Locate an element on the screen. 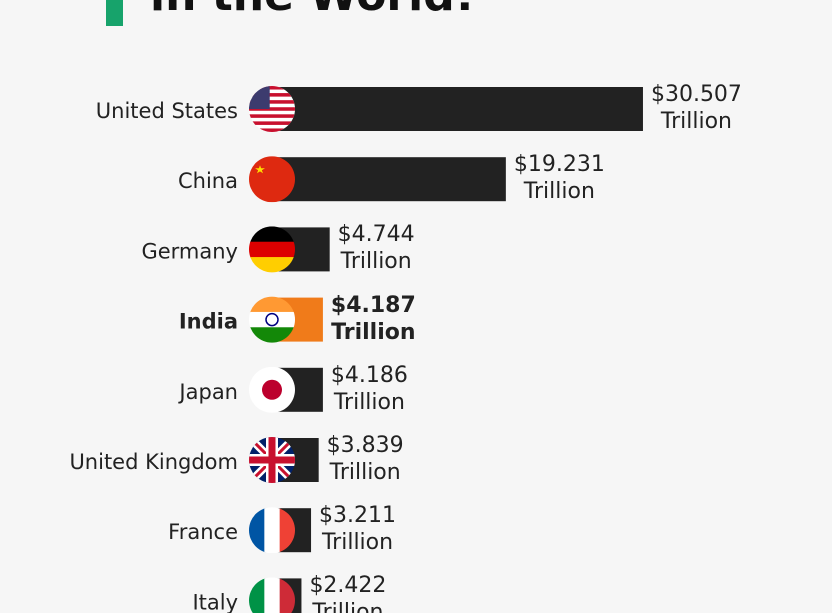 Image resolution: width=832 pixels, height=613 pixels. value-label: $4.186 Trillion is located at coordinates (369, 388).